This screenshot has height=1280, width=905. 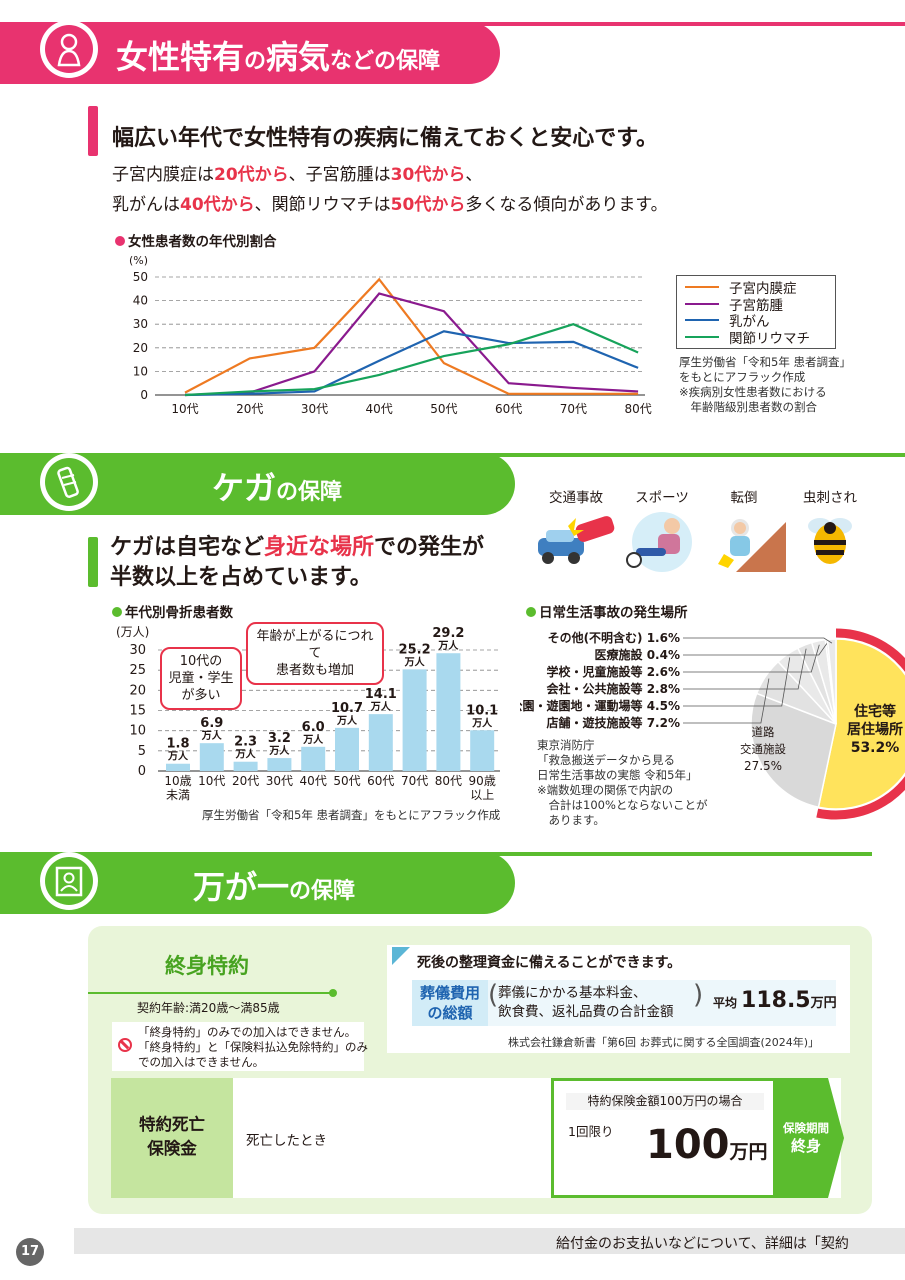 What do you see at coordinates (279, 738) in the screenshot?
I see `bar-value-label: 3.2` at bounding box center [279, 738].